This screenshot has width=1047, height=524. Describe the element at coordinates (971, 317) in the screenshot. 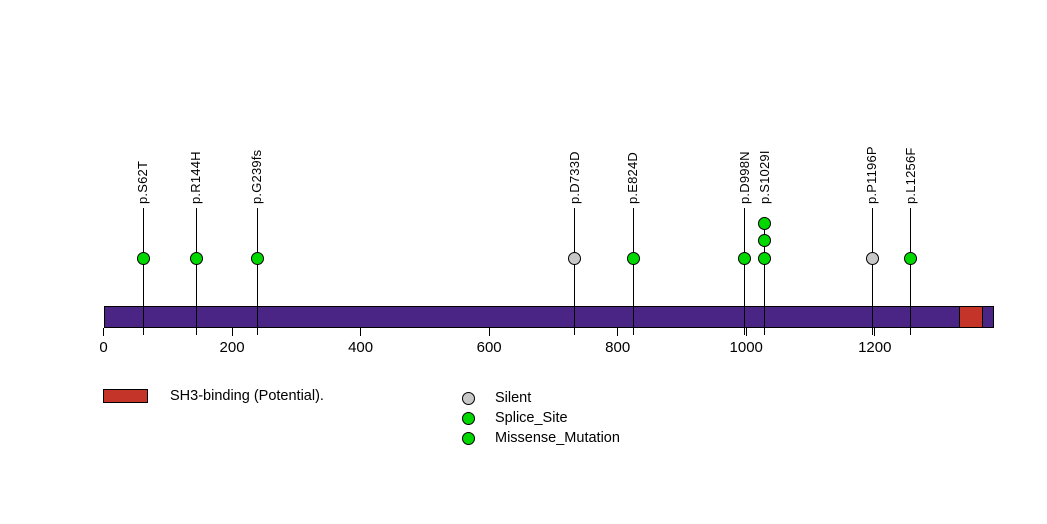

I see `sh3-binding-domain-block` at that location.